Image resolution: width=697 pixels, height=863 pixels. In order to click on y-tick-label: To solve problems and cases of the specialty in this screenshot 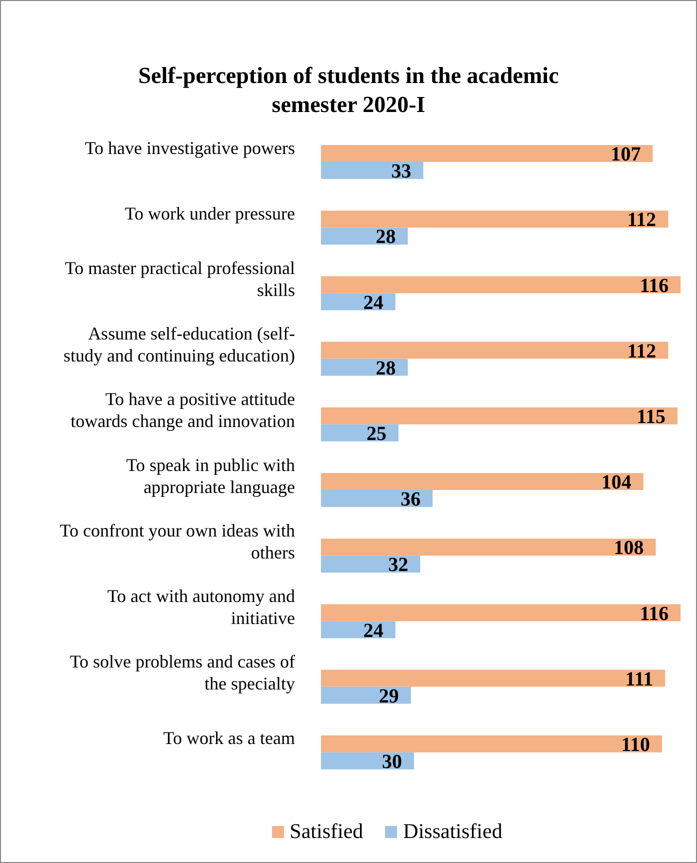, I will do `click(183, 673)`.